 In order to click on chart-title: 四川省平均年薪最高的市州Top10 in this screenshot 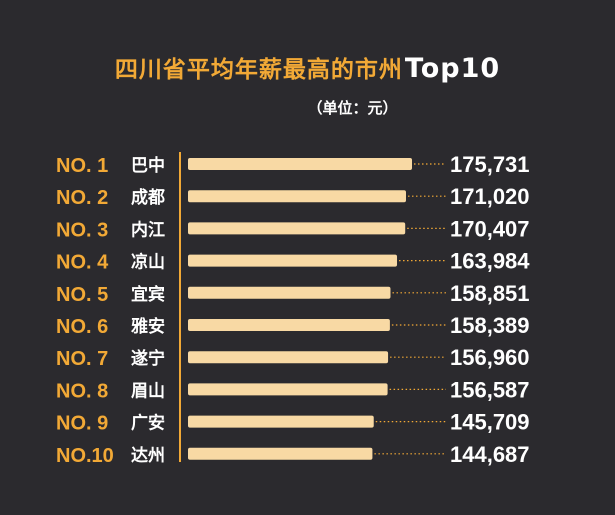, I will do `click(307, 67)`.